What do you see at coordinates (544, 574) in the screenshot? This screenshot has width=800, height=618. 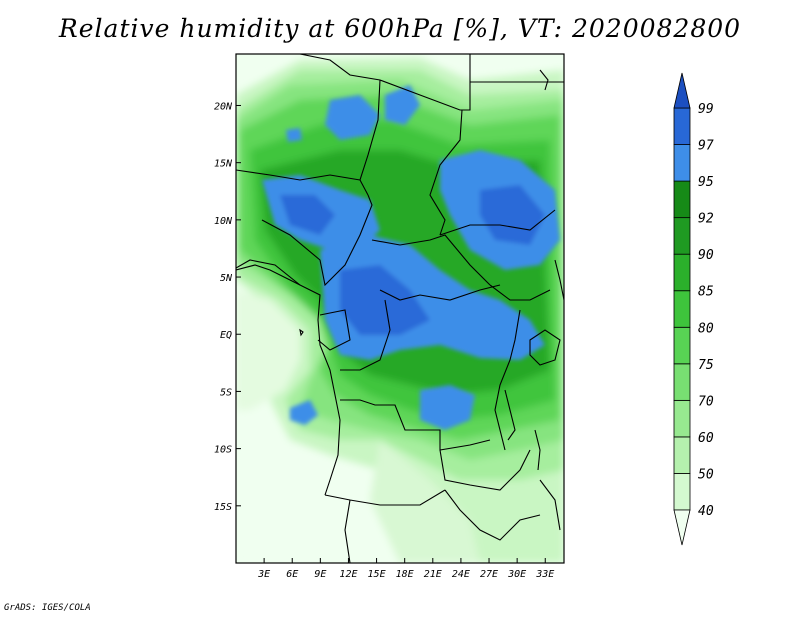 I see `x-tick-label: 33E` at bounding box center [544, 574].